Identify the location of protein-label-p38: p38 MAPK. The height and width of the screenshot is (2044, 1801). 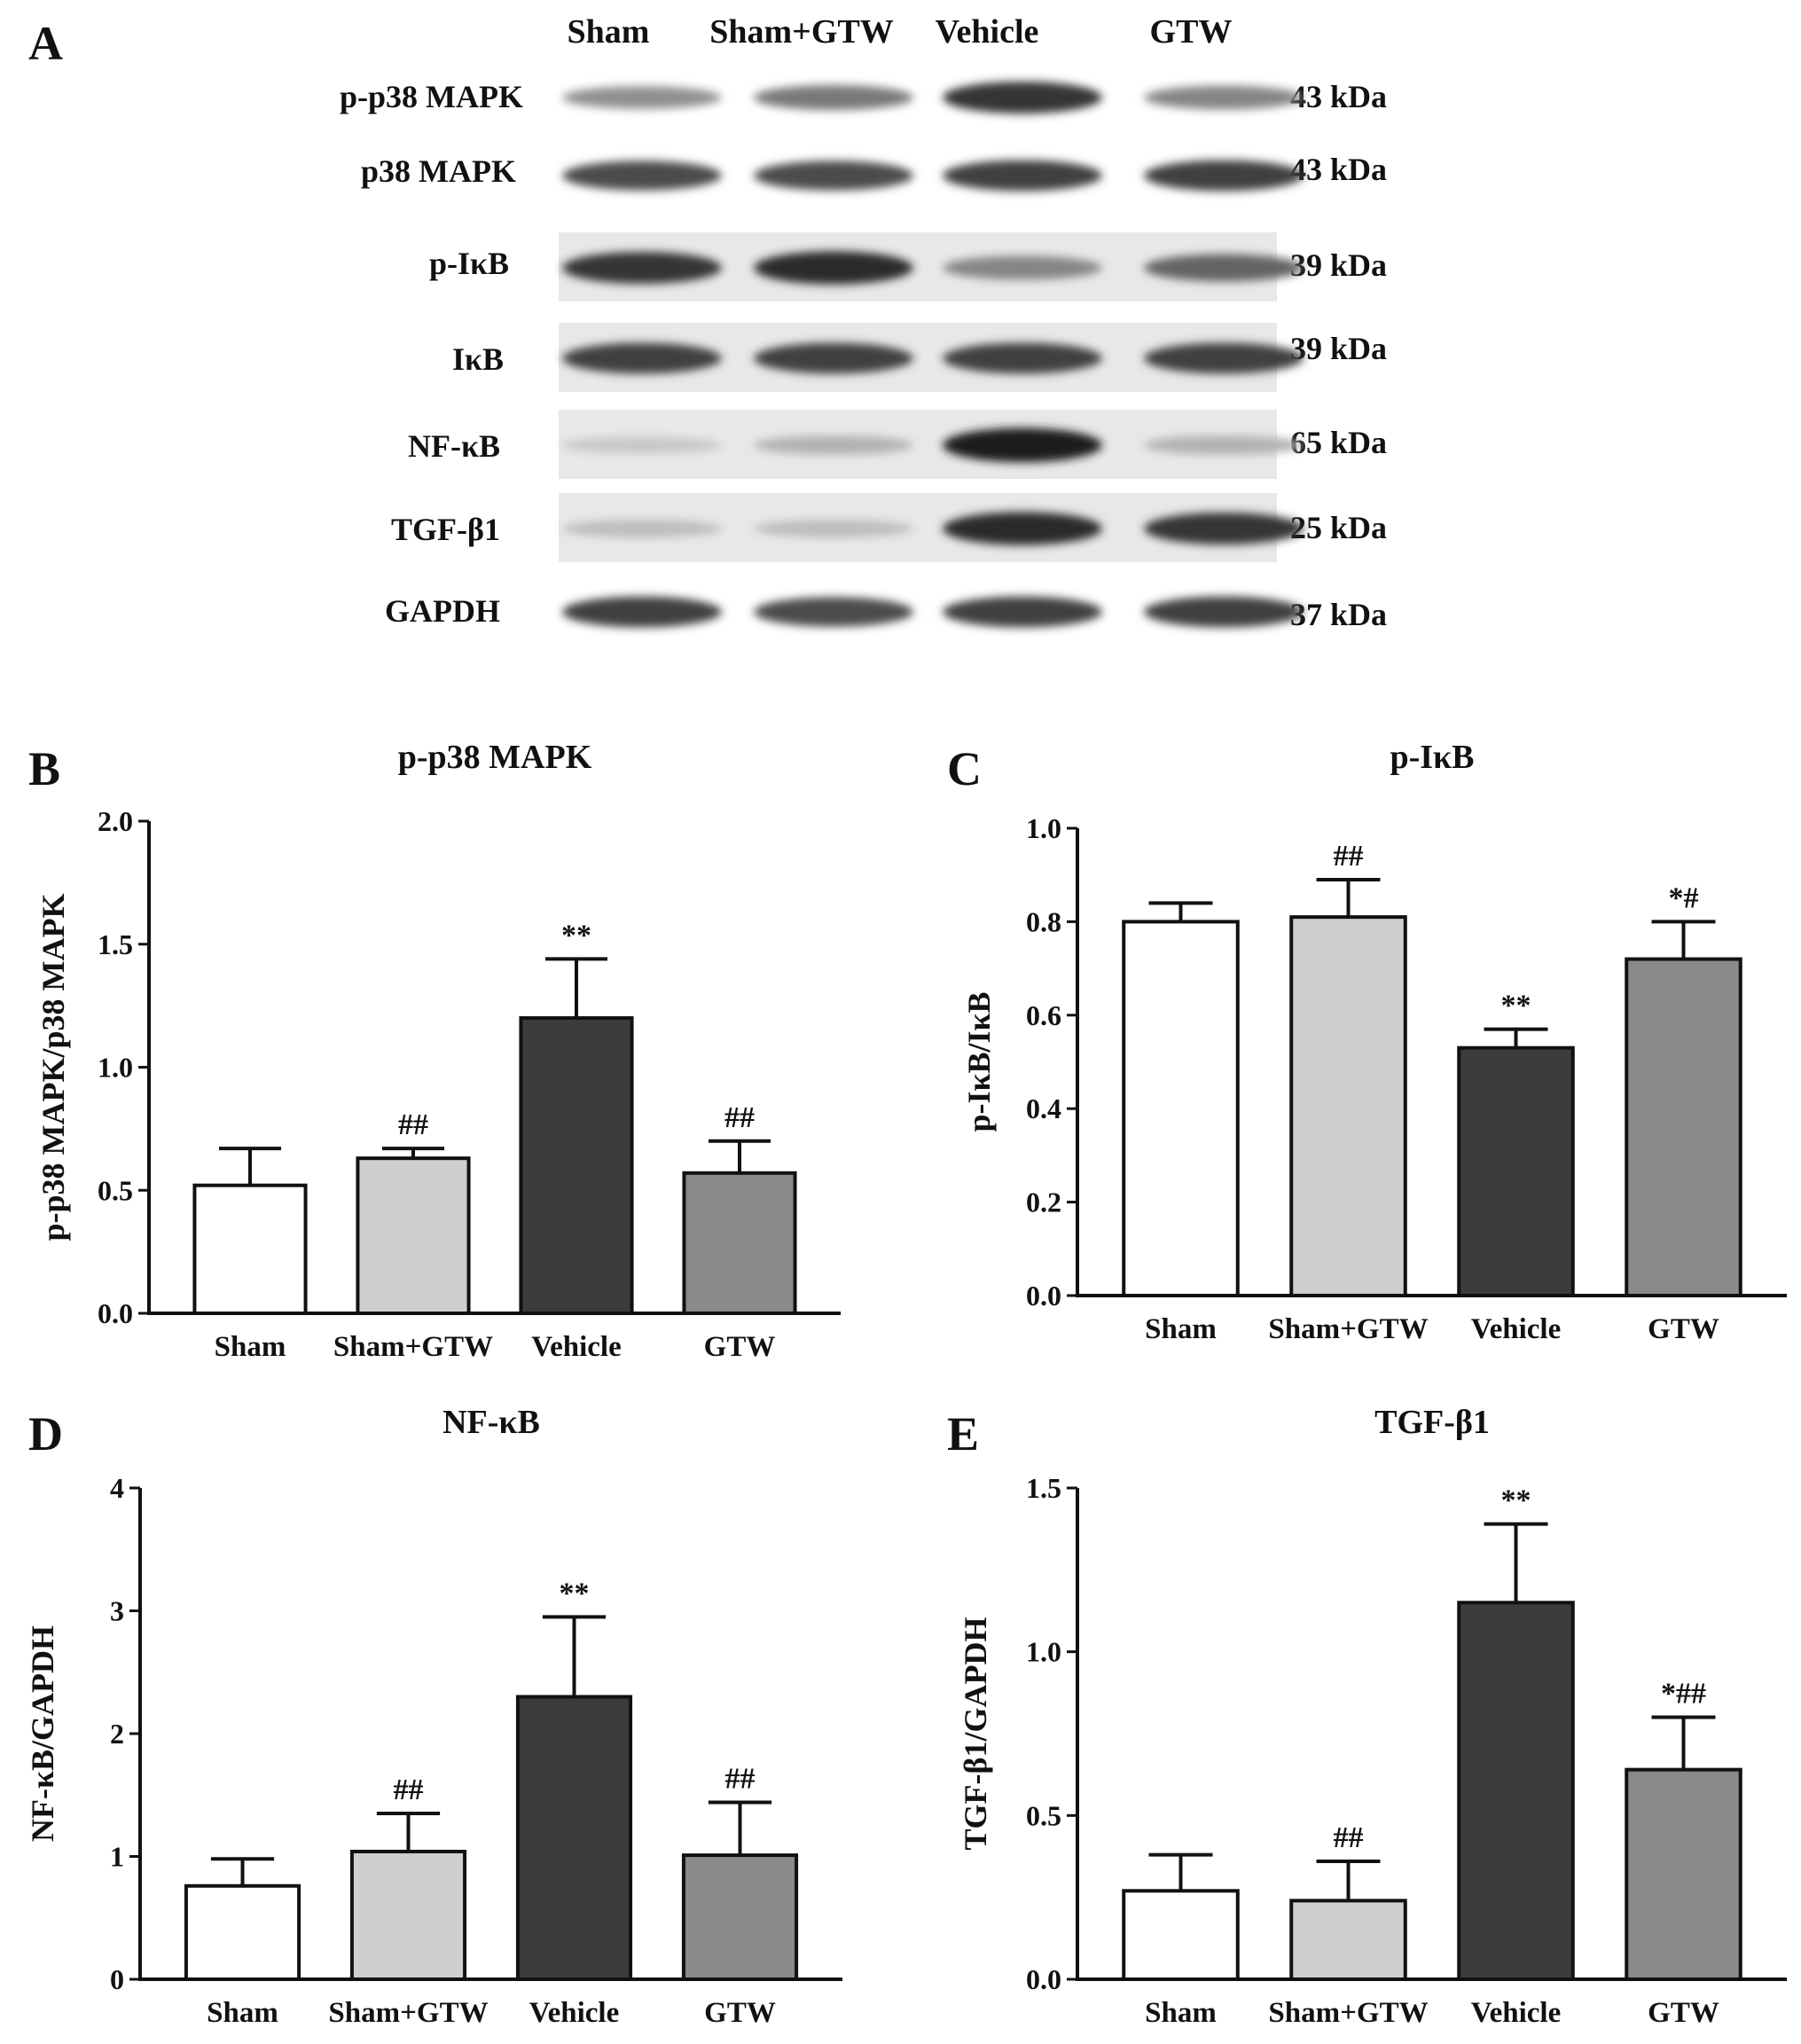
(439, 171).